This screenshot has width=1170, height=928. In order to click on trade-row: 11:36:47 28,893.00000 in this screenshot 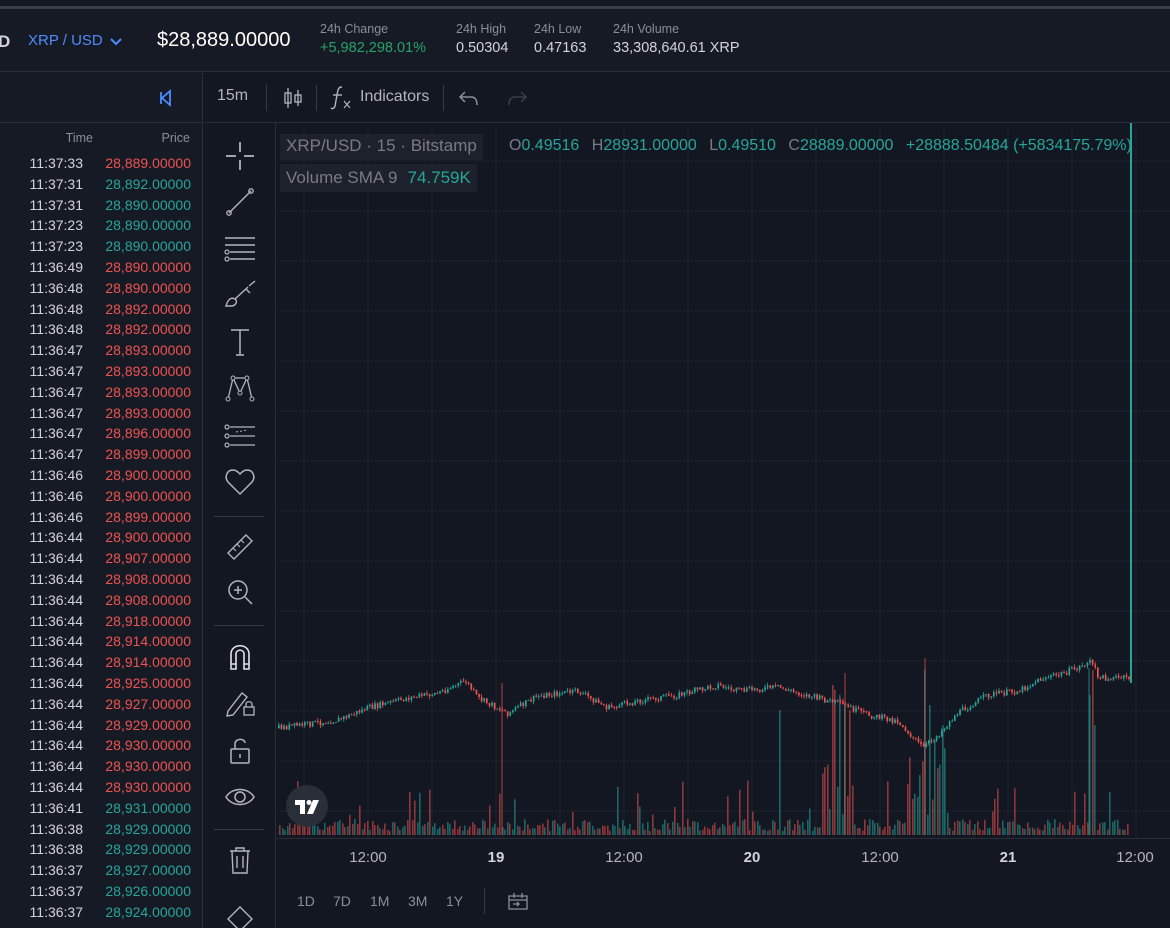, I will do `click(101, 350)`.